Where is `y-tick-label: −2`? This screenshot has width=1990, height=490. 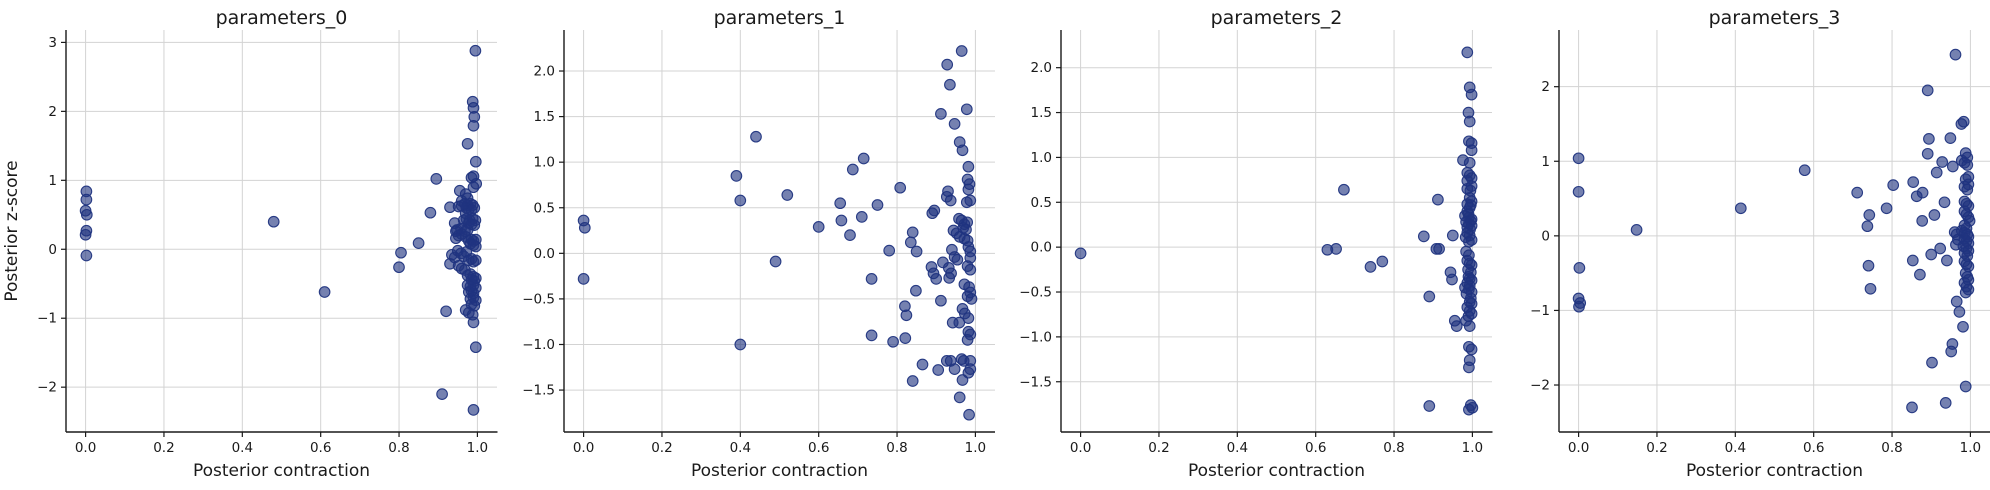 y-tick-label: −2 is located at coordinates (47, 388).